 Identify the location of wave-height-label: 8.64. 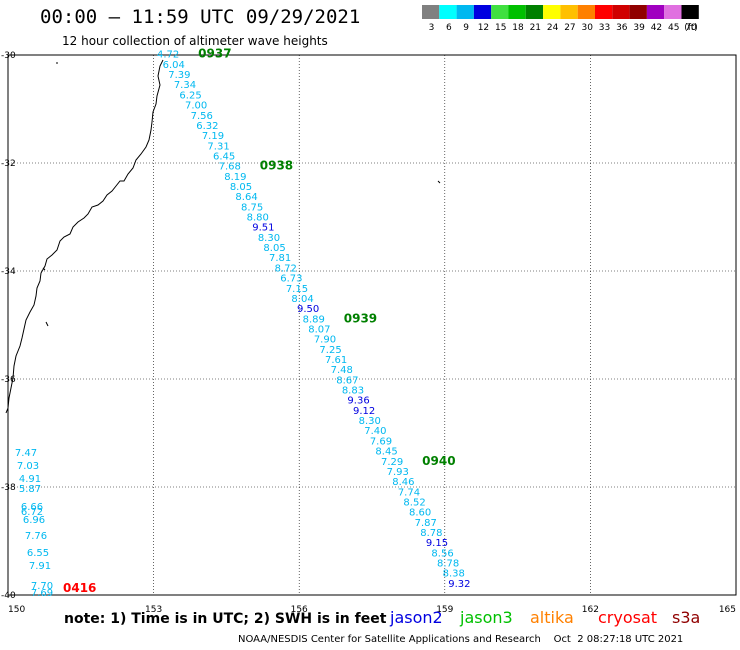
(246, 197).